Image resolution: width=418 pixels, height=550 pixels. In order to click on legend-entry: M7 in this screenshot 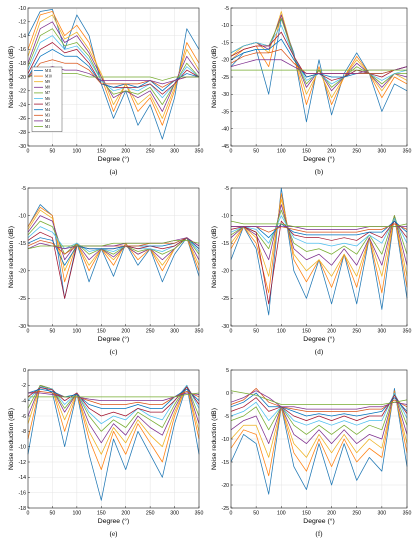, I will do `click(47, 93)`.